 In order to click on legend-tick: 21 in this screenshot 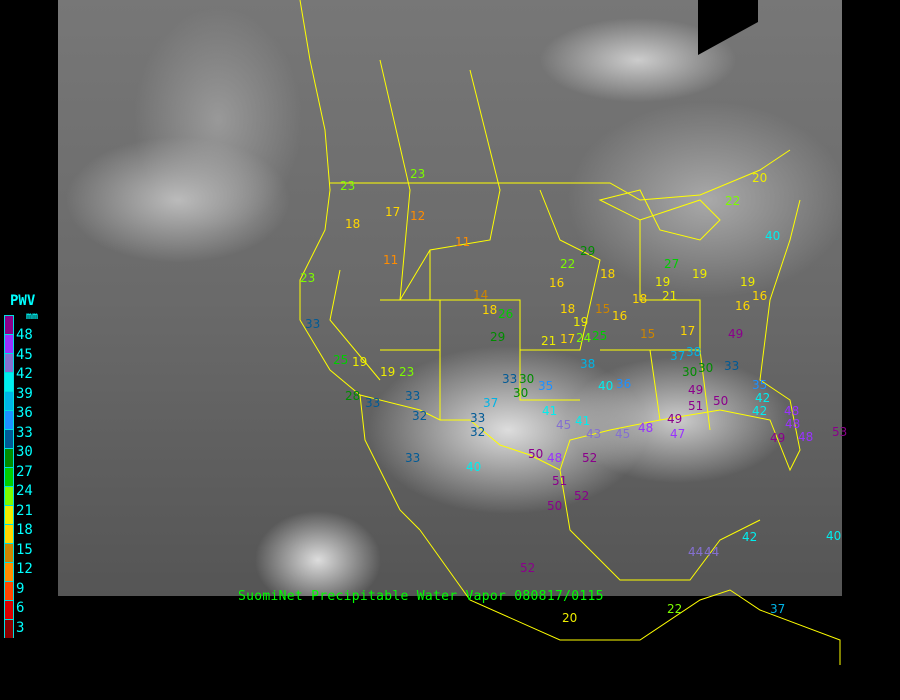, I will do `click(24, 510)`.